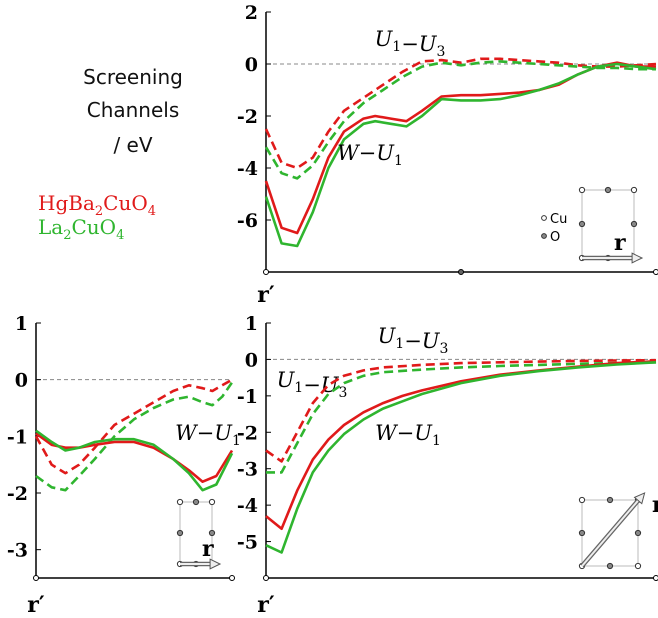  What do you see at coordinates (97, 205) in the screenshot?
I see `legend-entry-hg: HgBa2CuO4` at bounding box center [97, 205].